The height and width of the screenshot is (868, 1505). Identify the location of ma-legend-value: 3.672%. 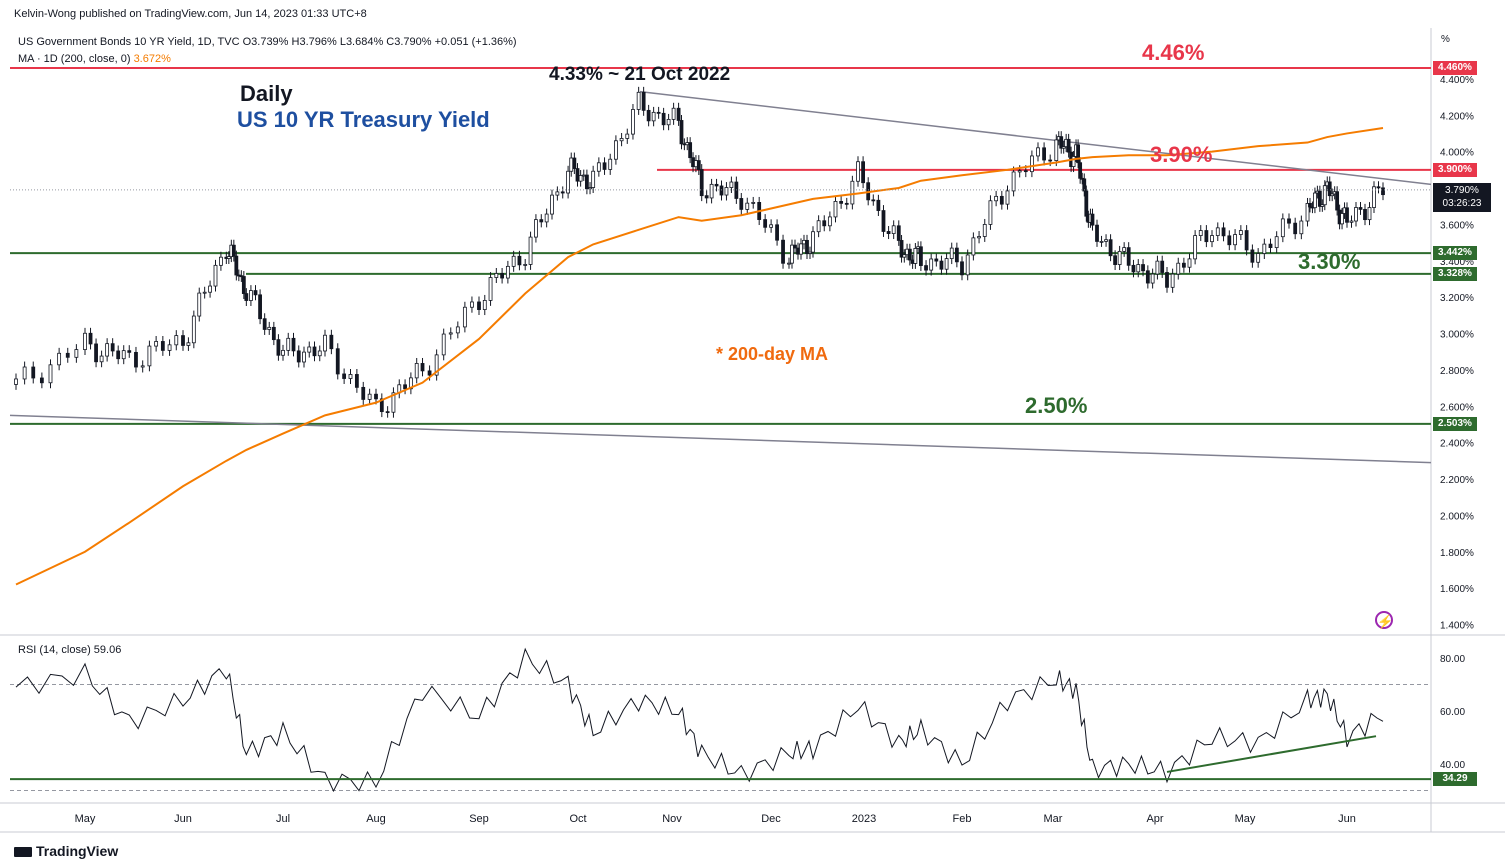
(152, 59).